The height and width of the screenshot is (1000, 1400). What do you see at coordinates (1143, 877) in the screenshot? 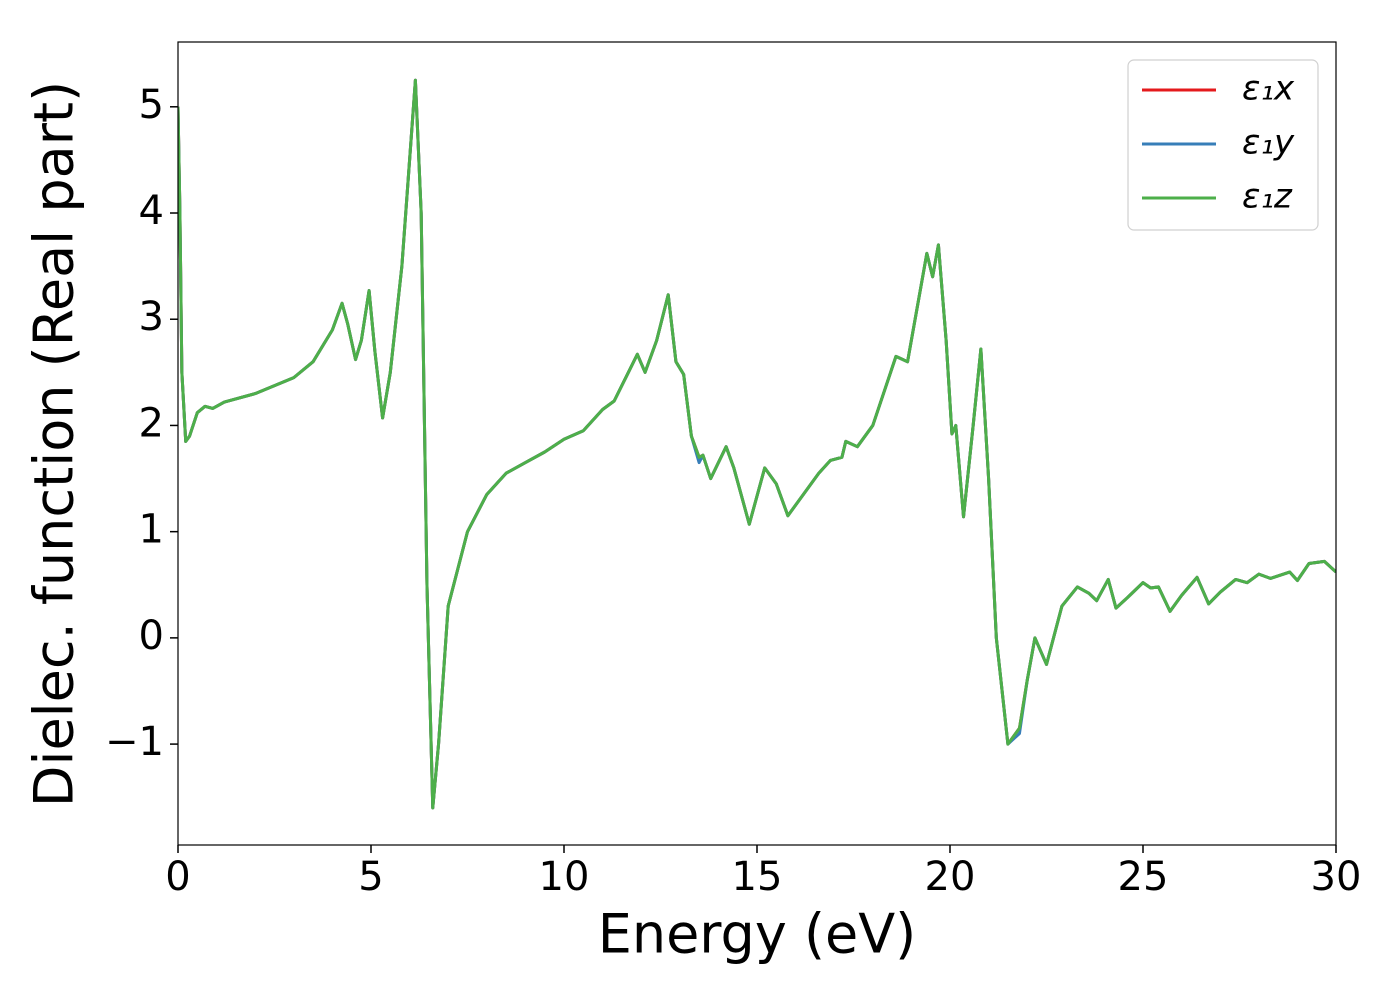
I see `x-tick-label: 25` at bounding box center [1143, 877].